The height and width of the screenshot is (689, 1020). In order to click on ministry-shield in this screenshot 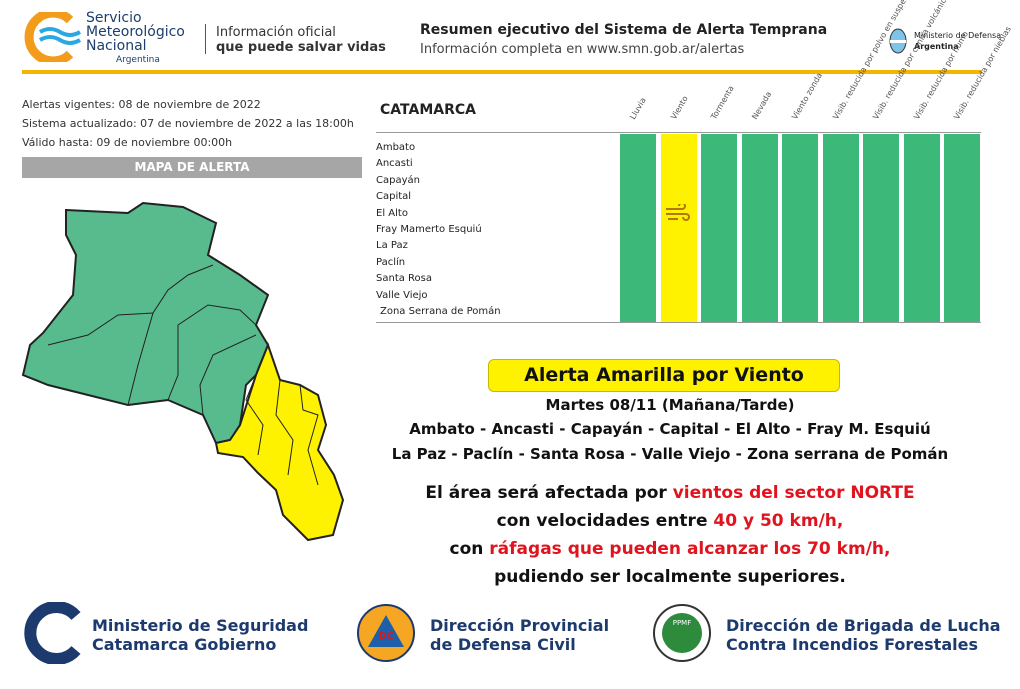, I will do `click(898, 41)`.